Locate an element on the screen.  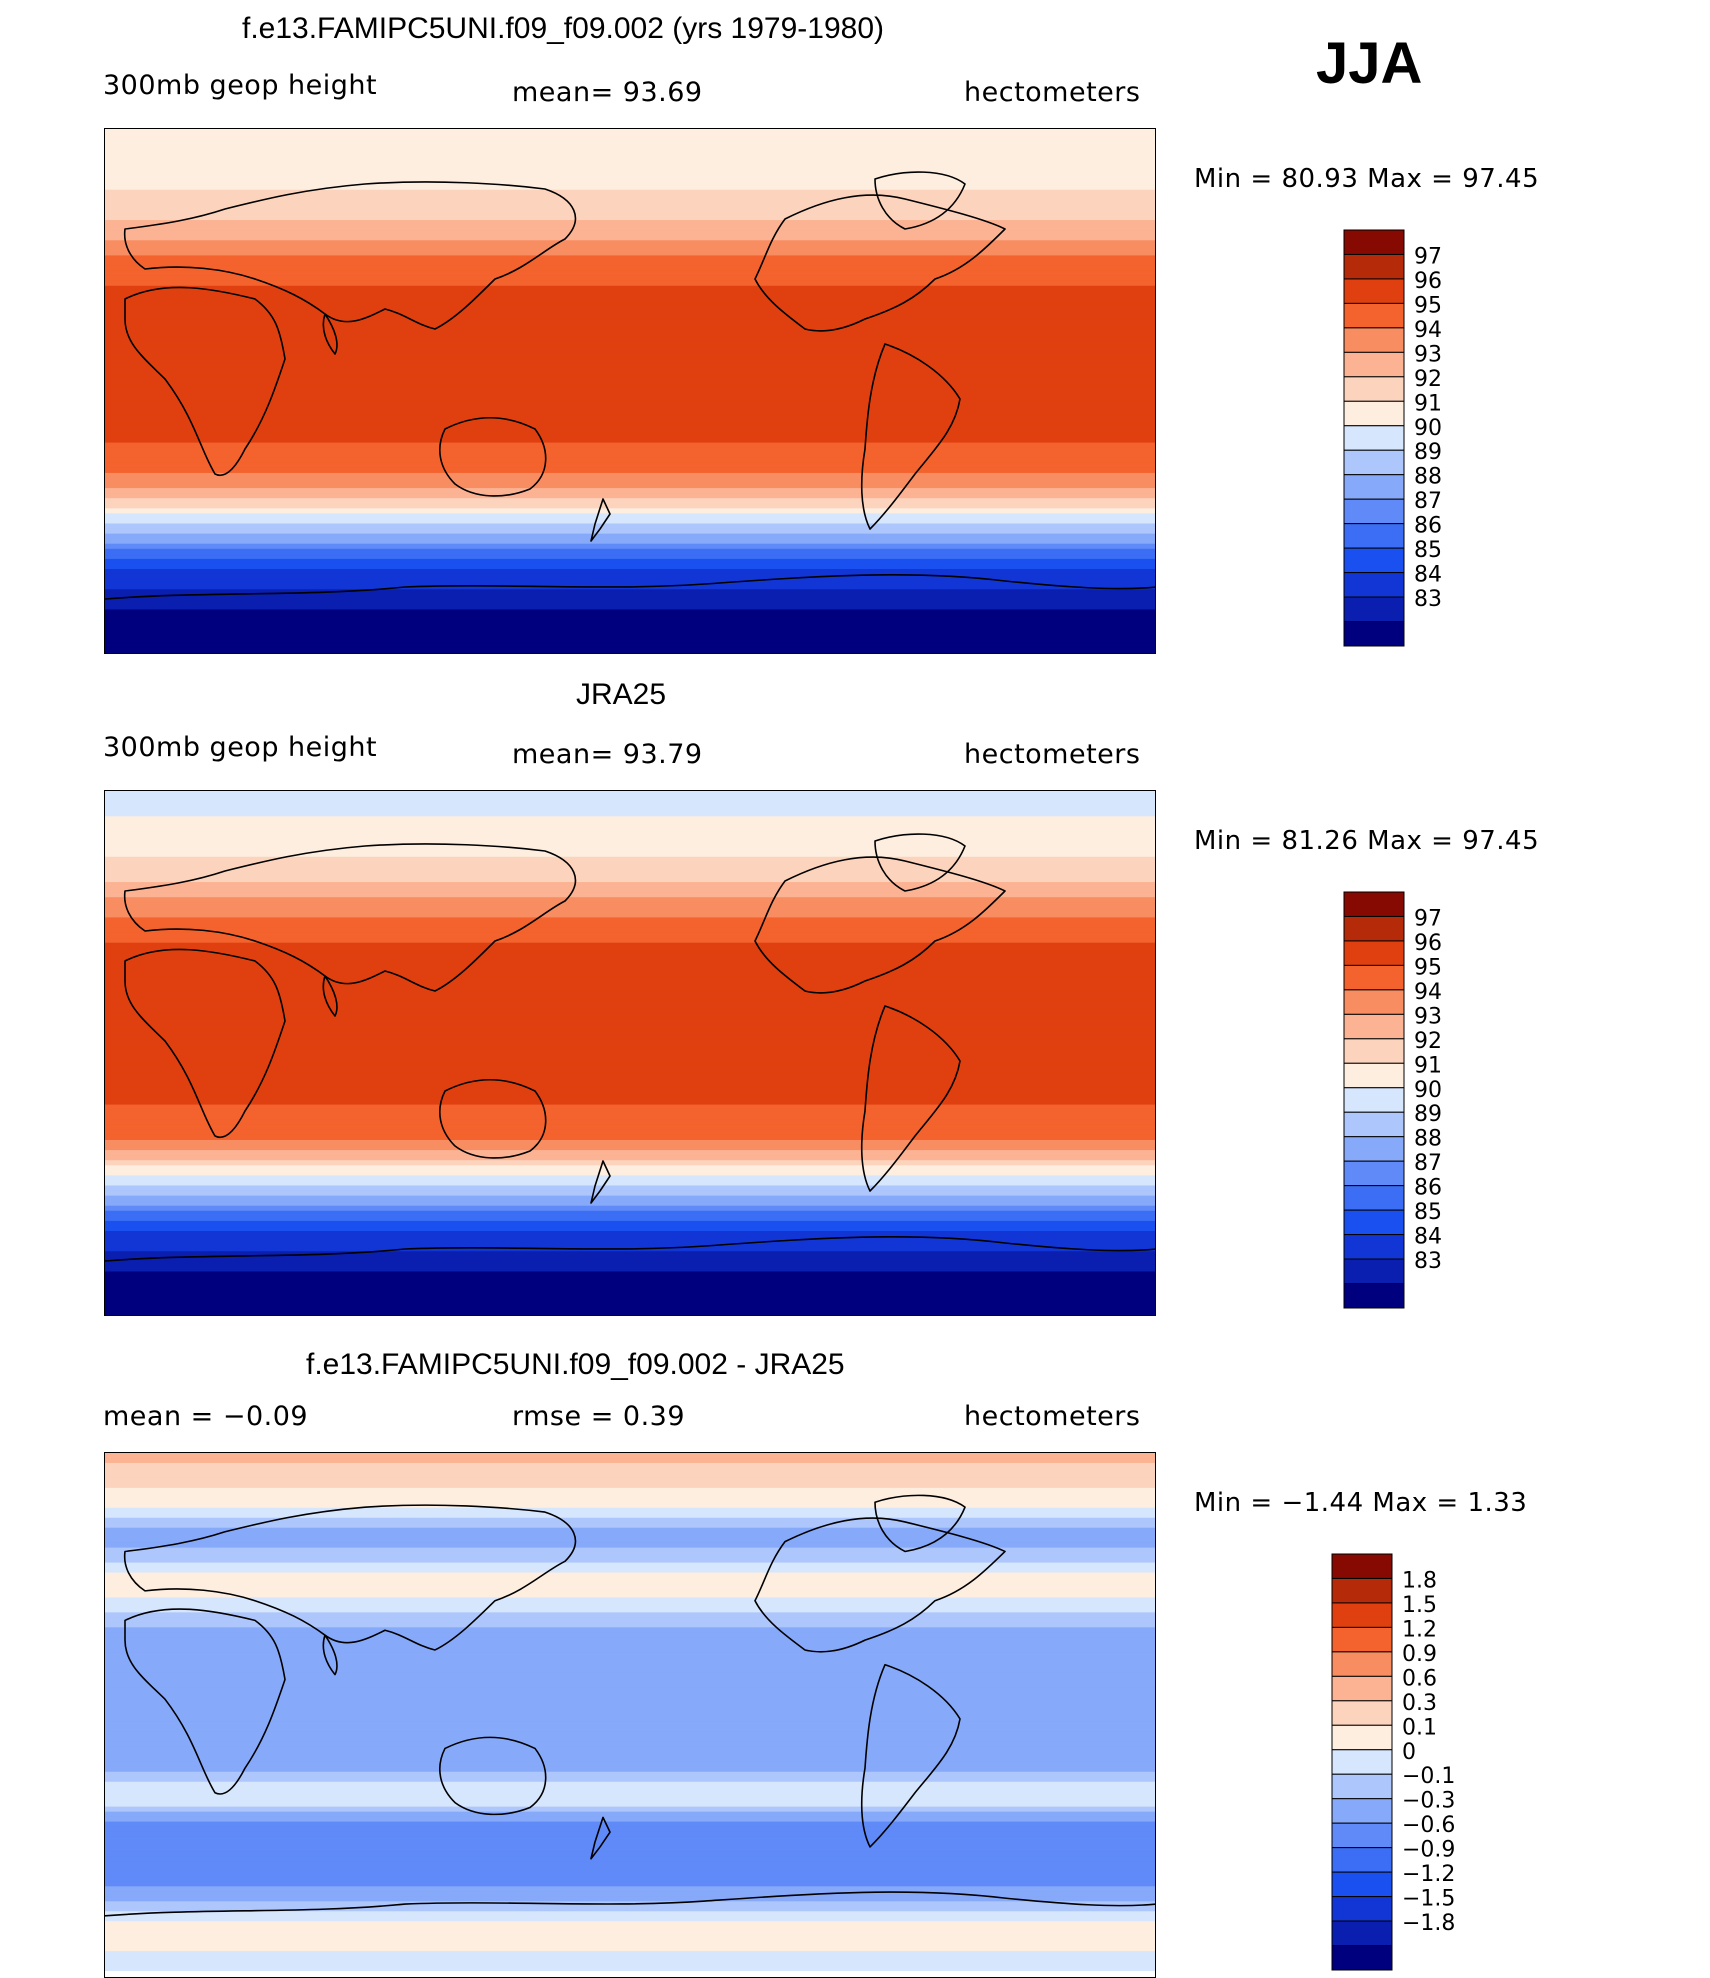
colorbar-tick-label: 90 is located at coordinates (1428, 1090).